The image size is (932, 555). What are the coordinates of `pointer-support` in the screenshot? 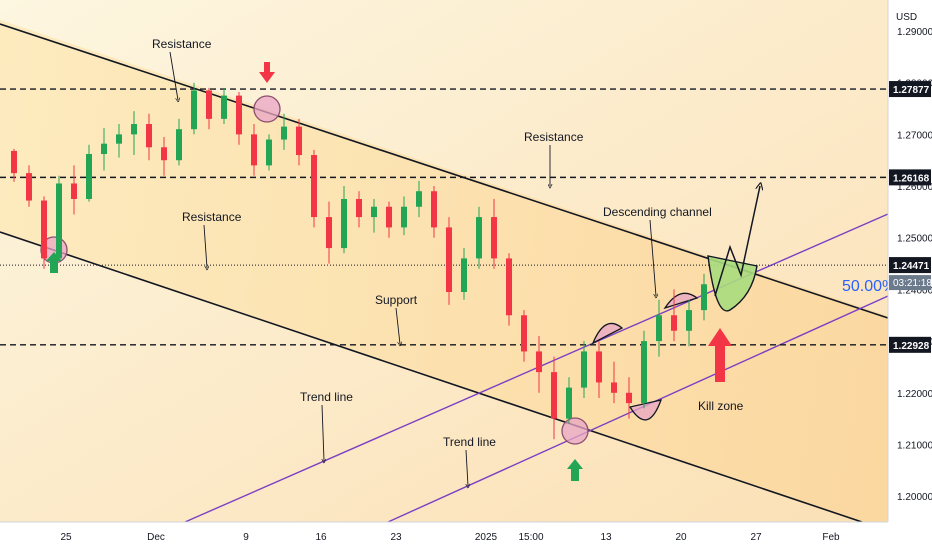 It's located at (397, 325).